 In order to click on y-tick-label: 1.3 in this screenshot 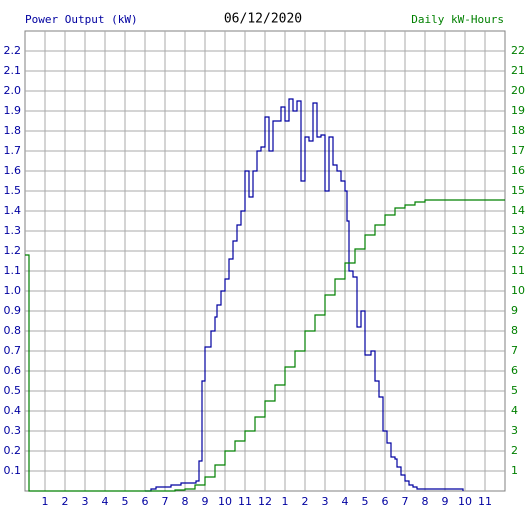, I will do `click(13, 230)`.